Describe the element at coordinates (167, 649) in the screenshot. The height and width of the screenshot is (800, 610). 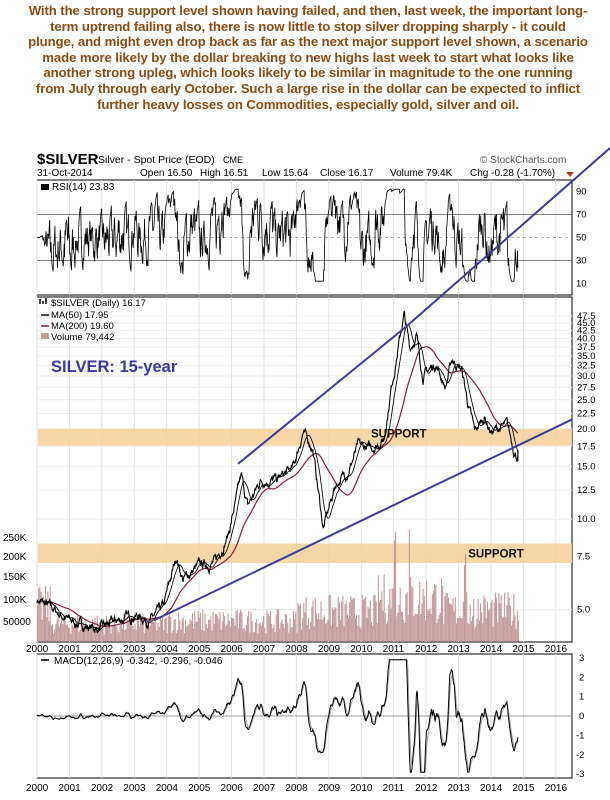
I see `x-tick-2004: 2004` at that location.